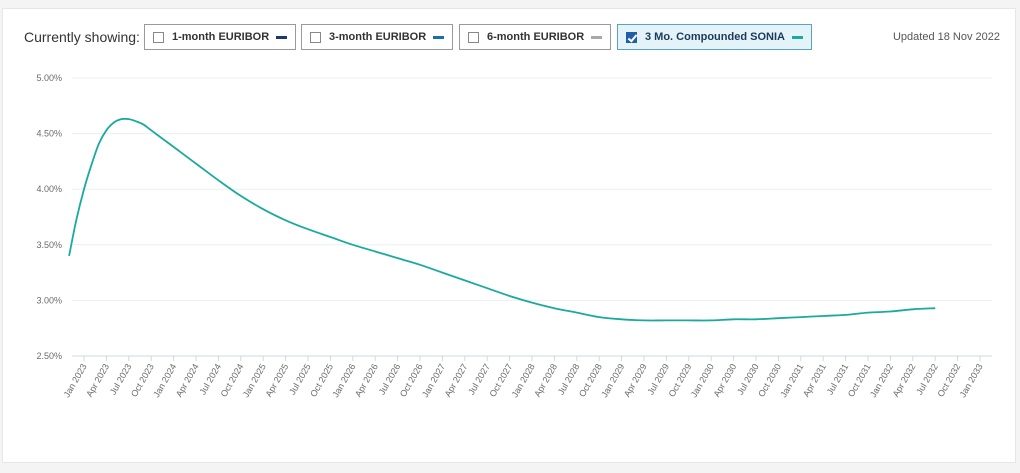  Describe the element at coordinates (49, 189) in the screenshot. I see `y-tick-label: 4.00%` at that location.